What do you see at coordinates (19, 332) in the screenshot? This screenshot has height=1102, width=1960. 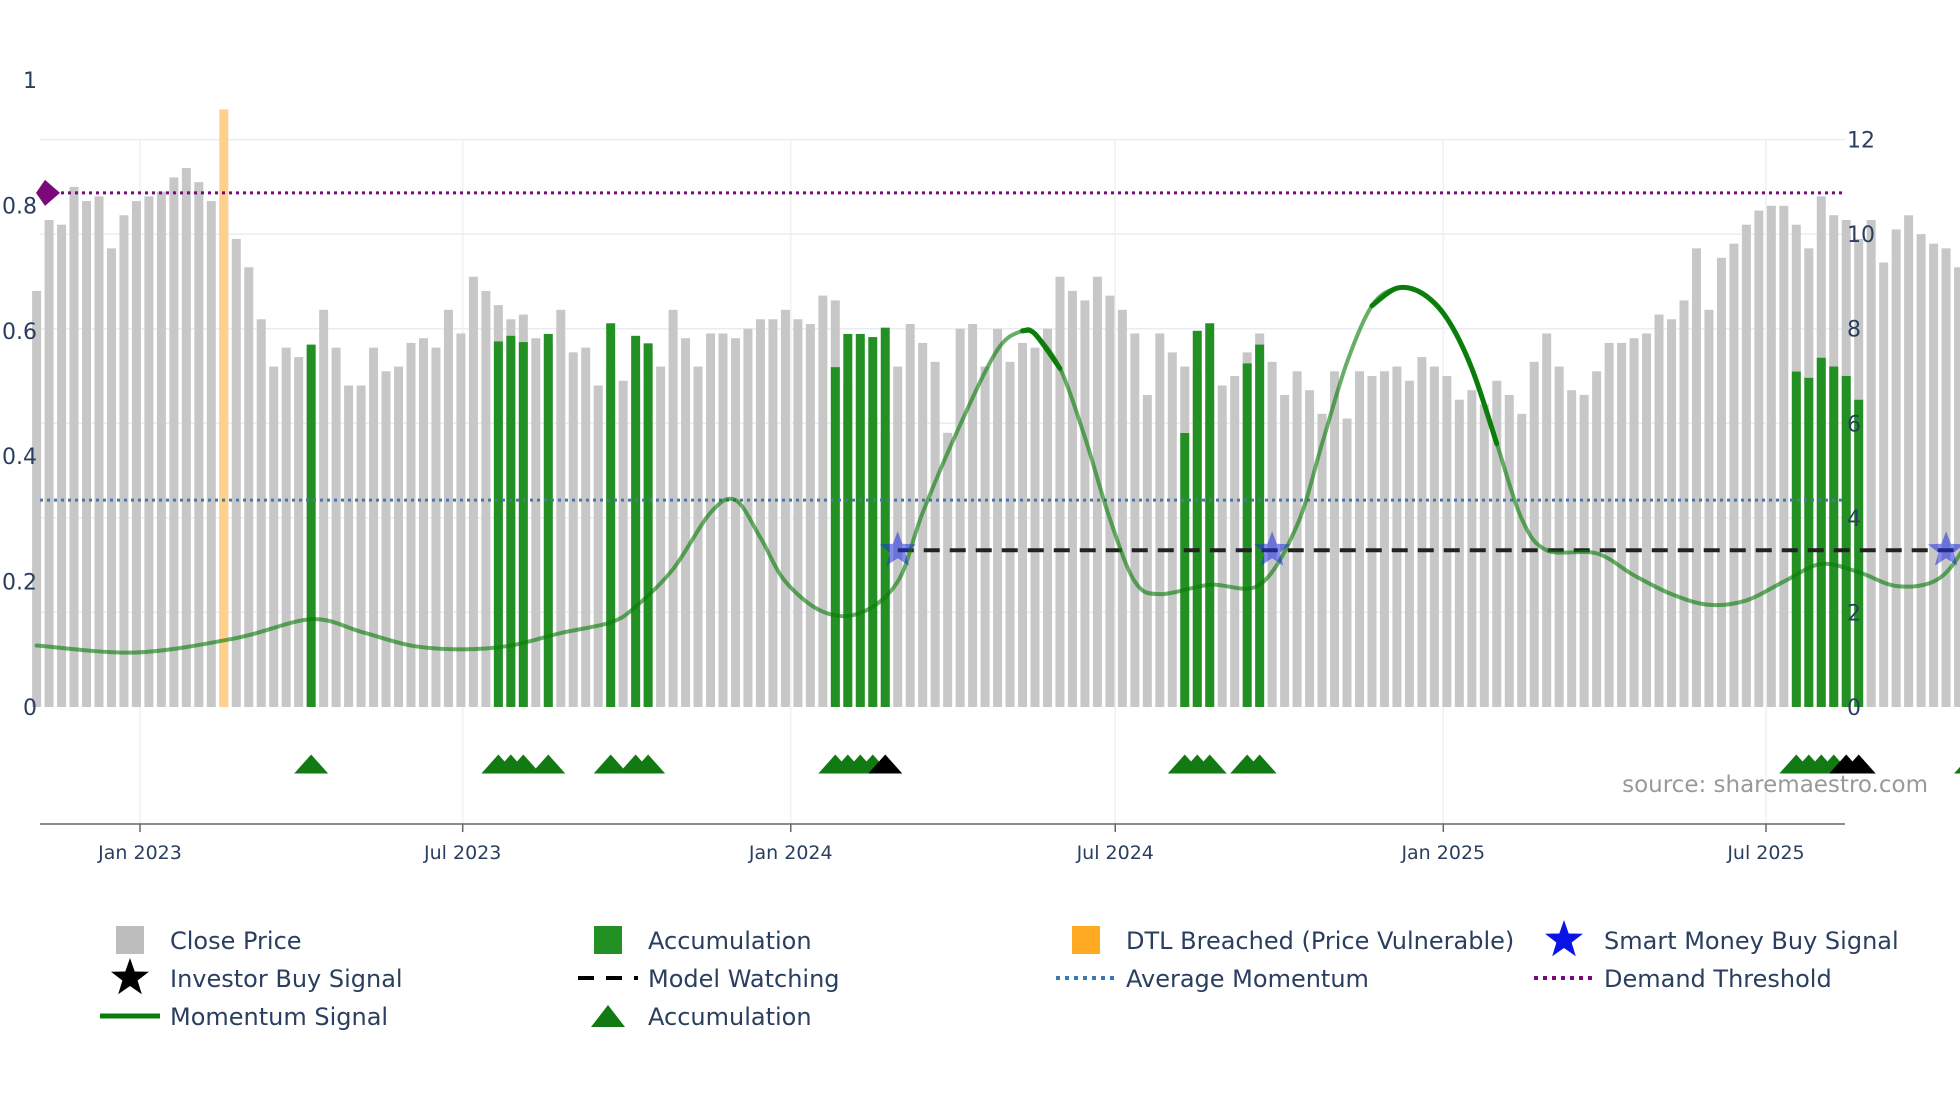 I see `y-left-tick-label: 0.6` at bounding box center [19, 332].